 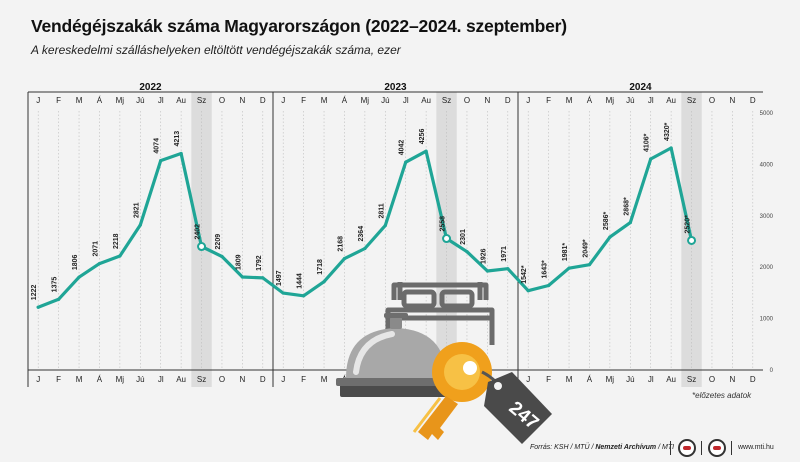 I want to click on source-prefix: Forrás: KSH / MTÜ /, so click(x=563, y=447).